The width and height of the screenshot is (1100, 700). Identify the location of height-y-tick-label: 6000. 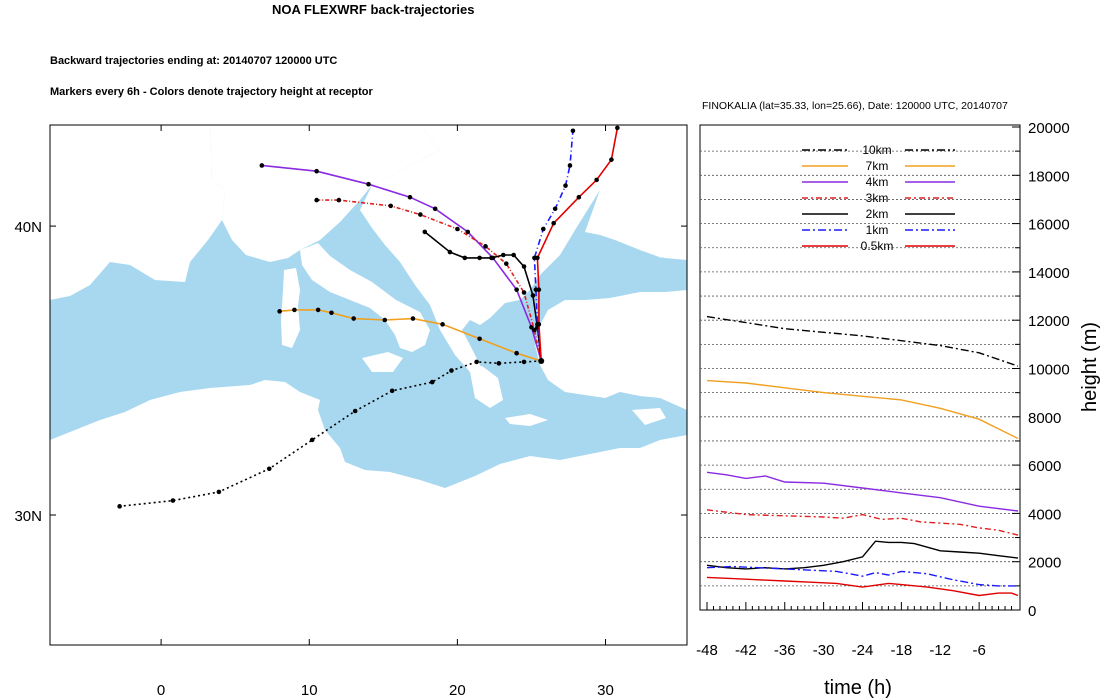
(1044, 466).